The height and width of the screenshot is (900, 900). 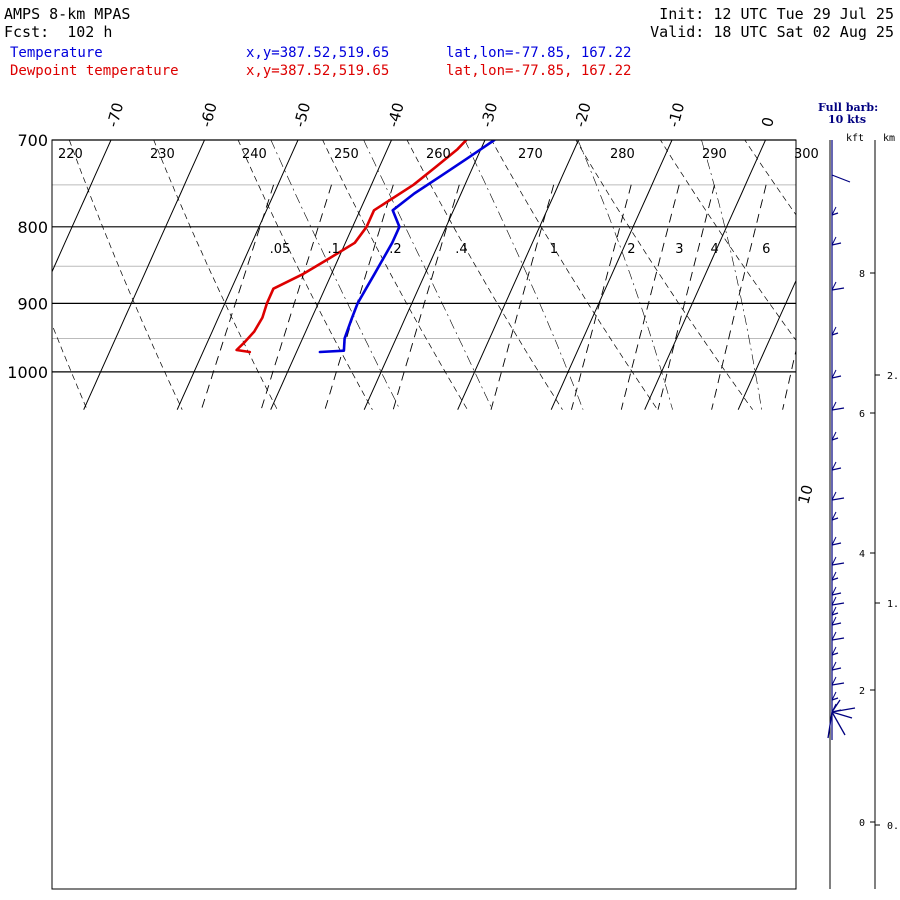 What do you see at coordinates (489, 115) in the screenshot?
I see `isotherm-label: -30` at bounding box center [489, 115].